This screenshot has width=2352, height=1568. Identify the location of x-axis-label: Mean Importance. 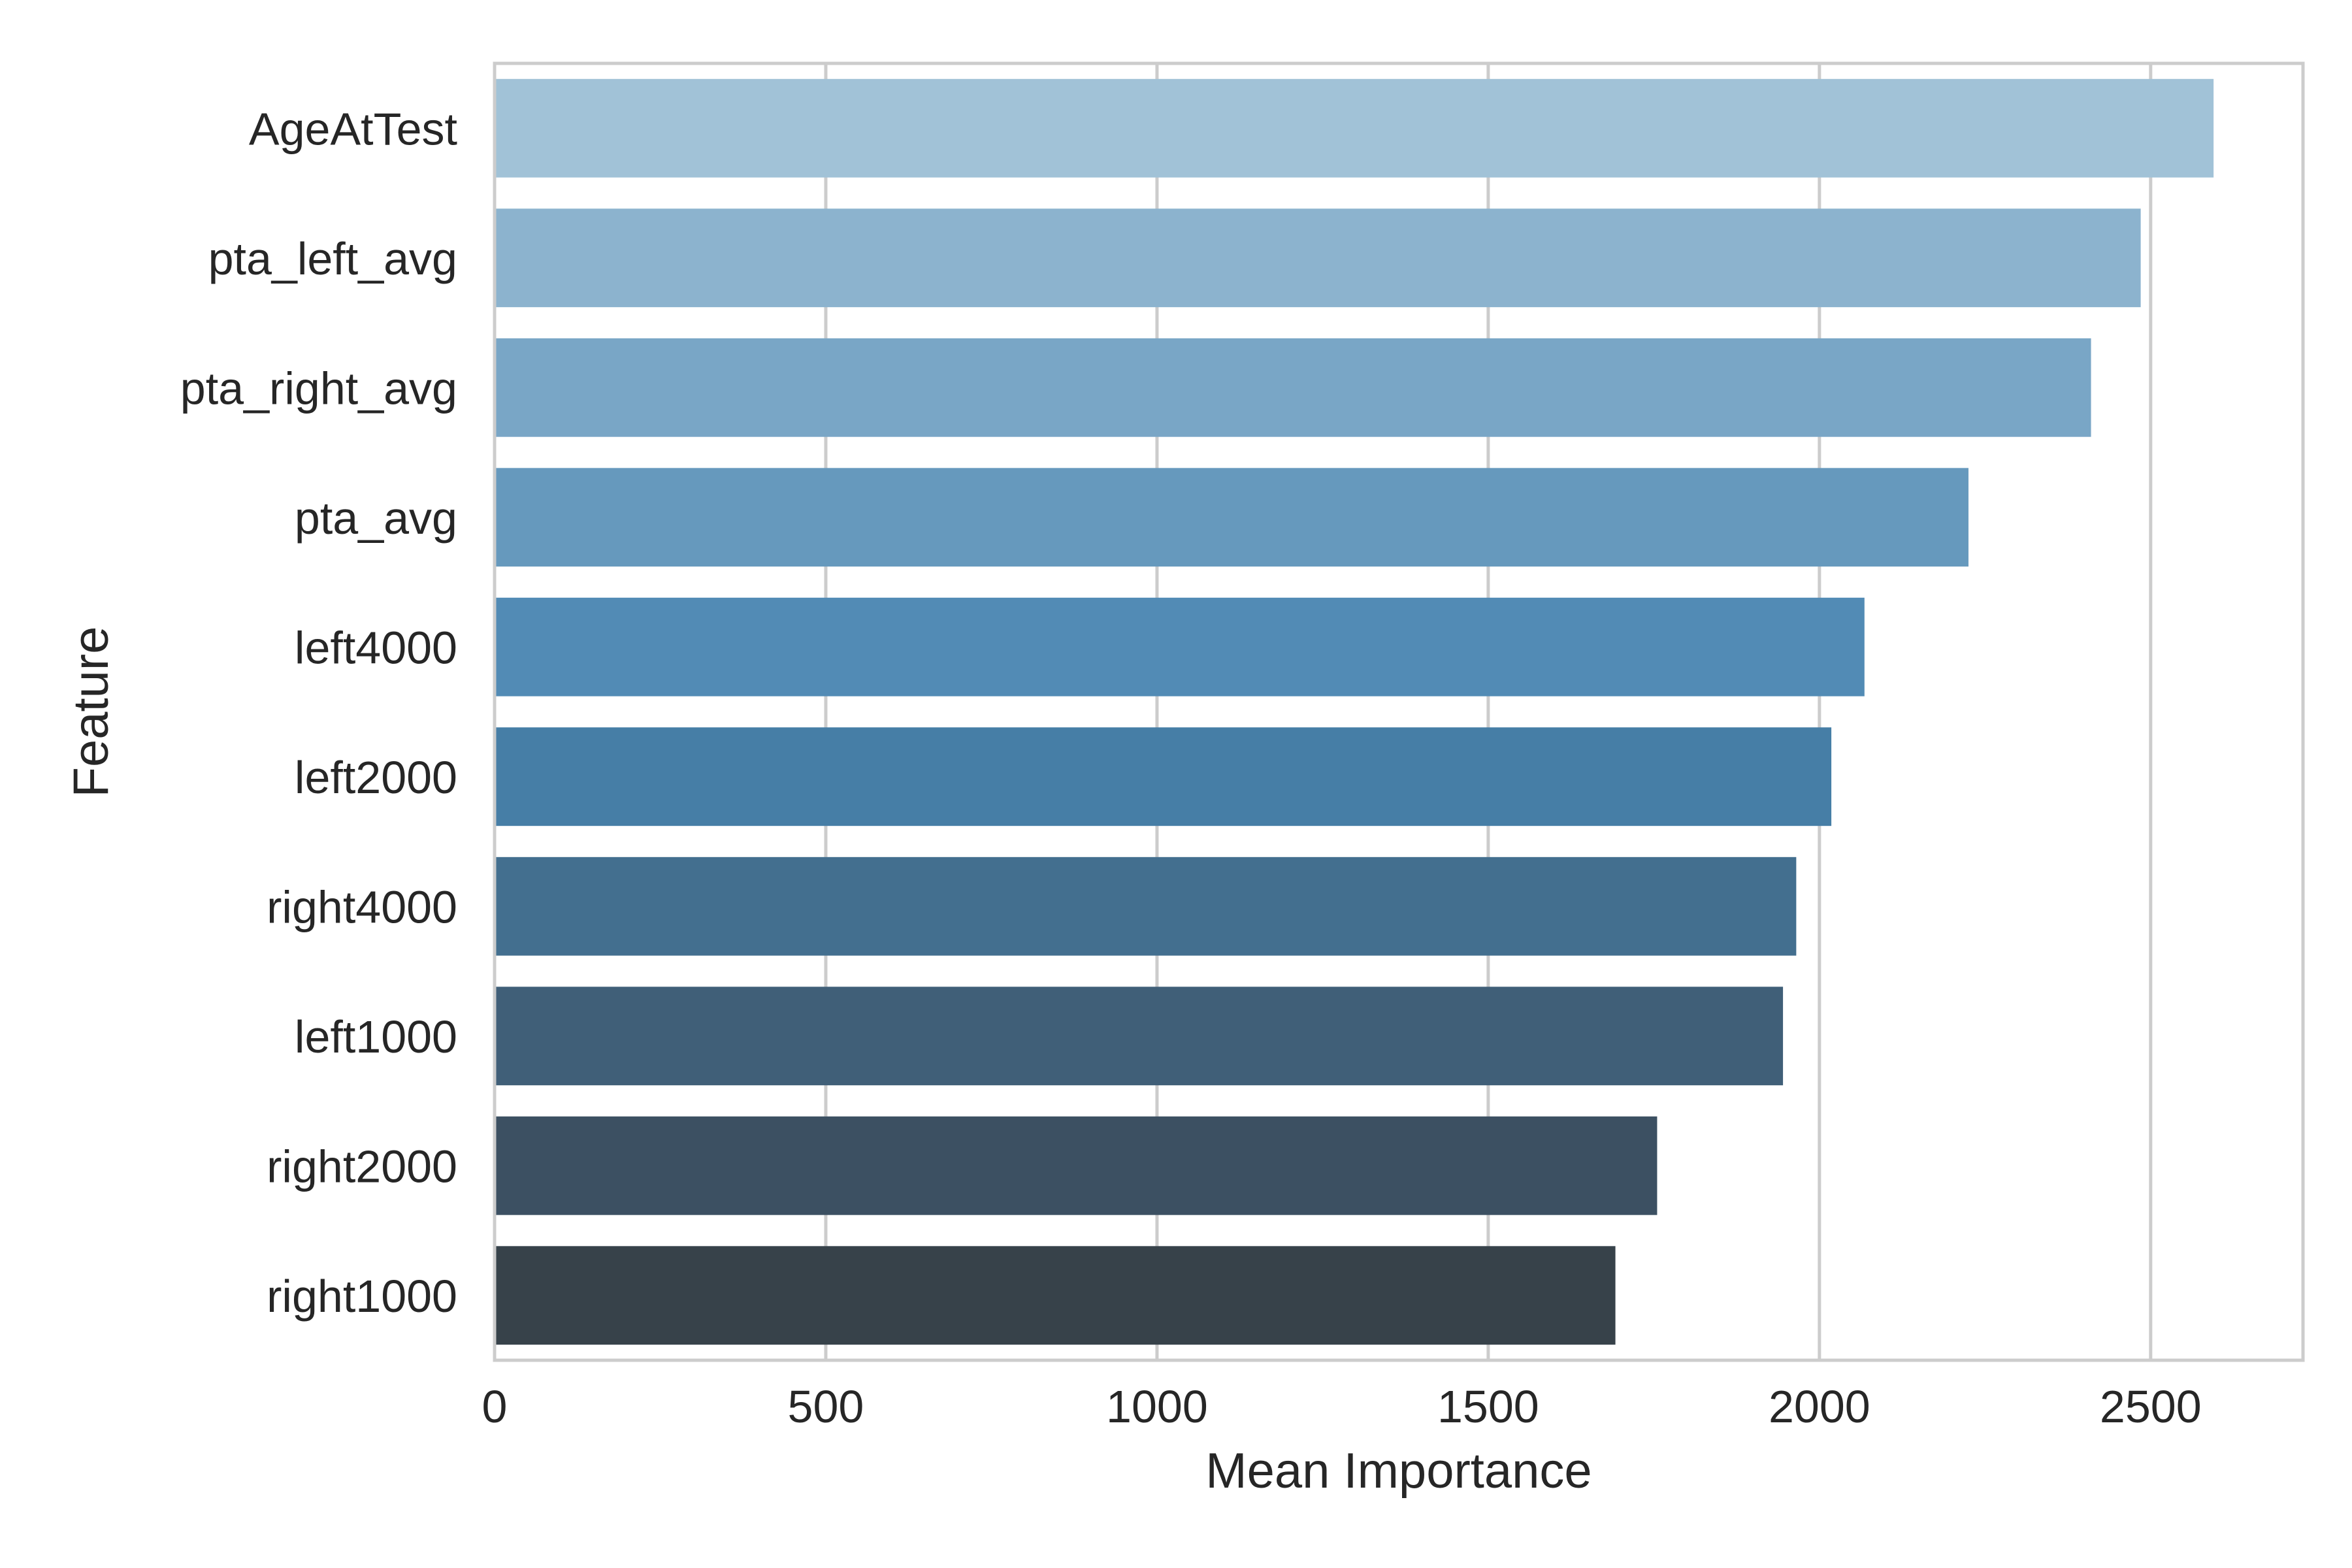
(1398, 1471).